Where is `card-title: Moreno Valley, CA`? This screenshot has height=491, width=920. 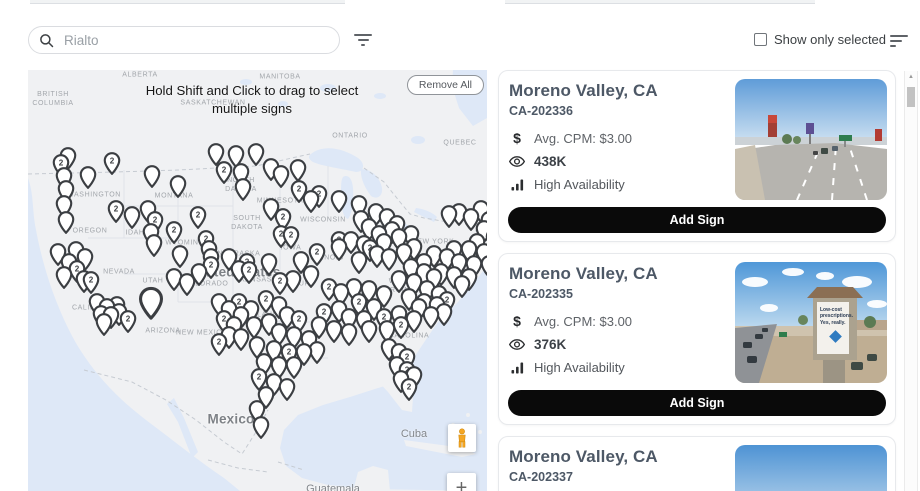
card-title: Moreno Valley, CA is located at coordinates (583, 456).